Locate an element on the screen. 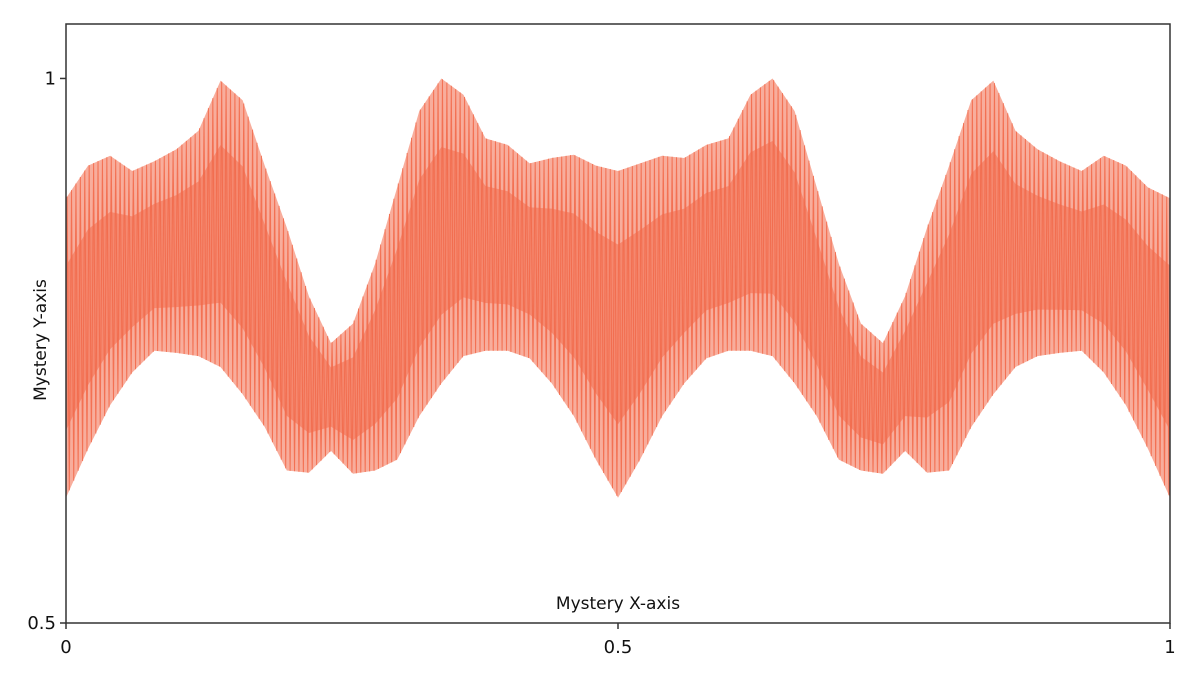 The height and width of the screenshot is (695, 1200). y-tick-label: 1 is located at coordinates (50, 78).